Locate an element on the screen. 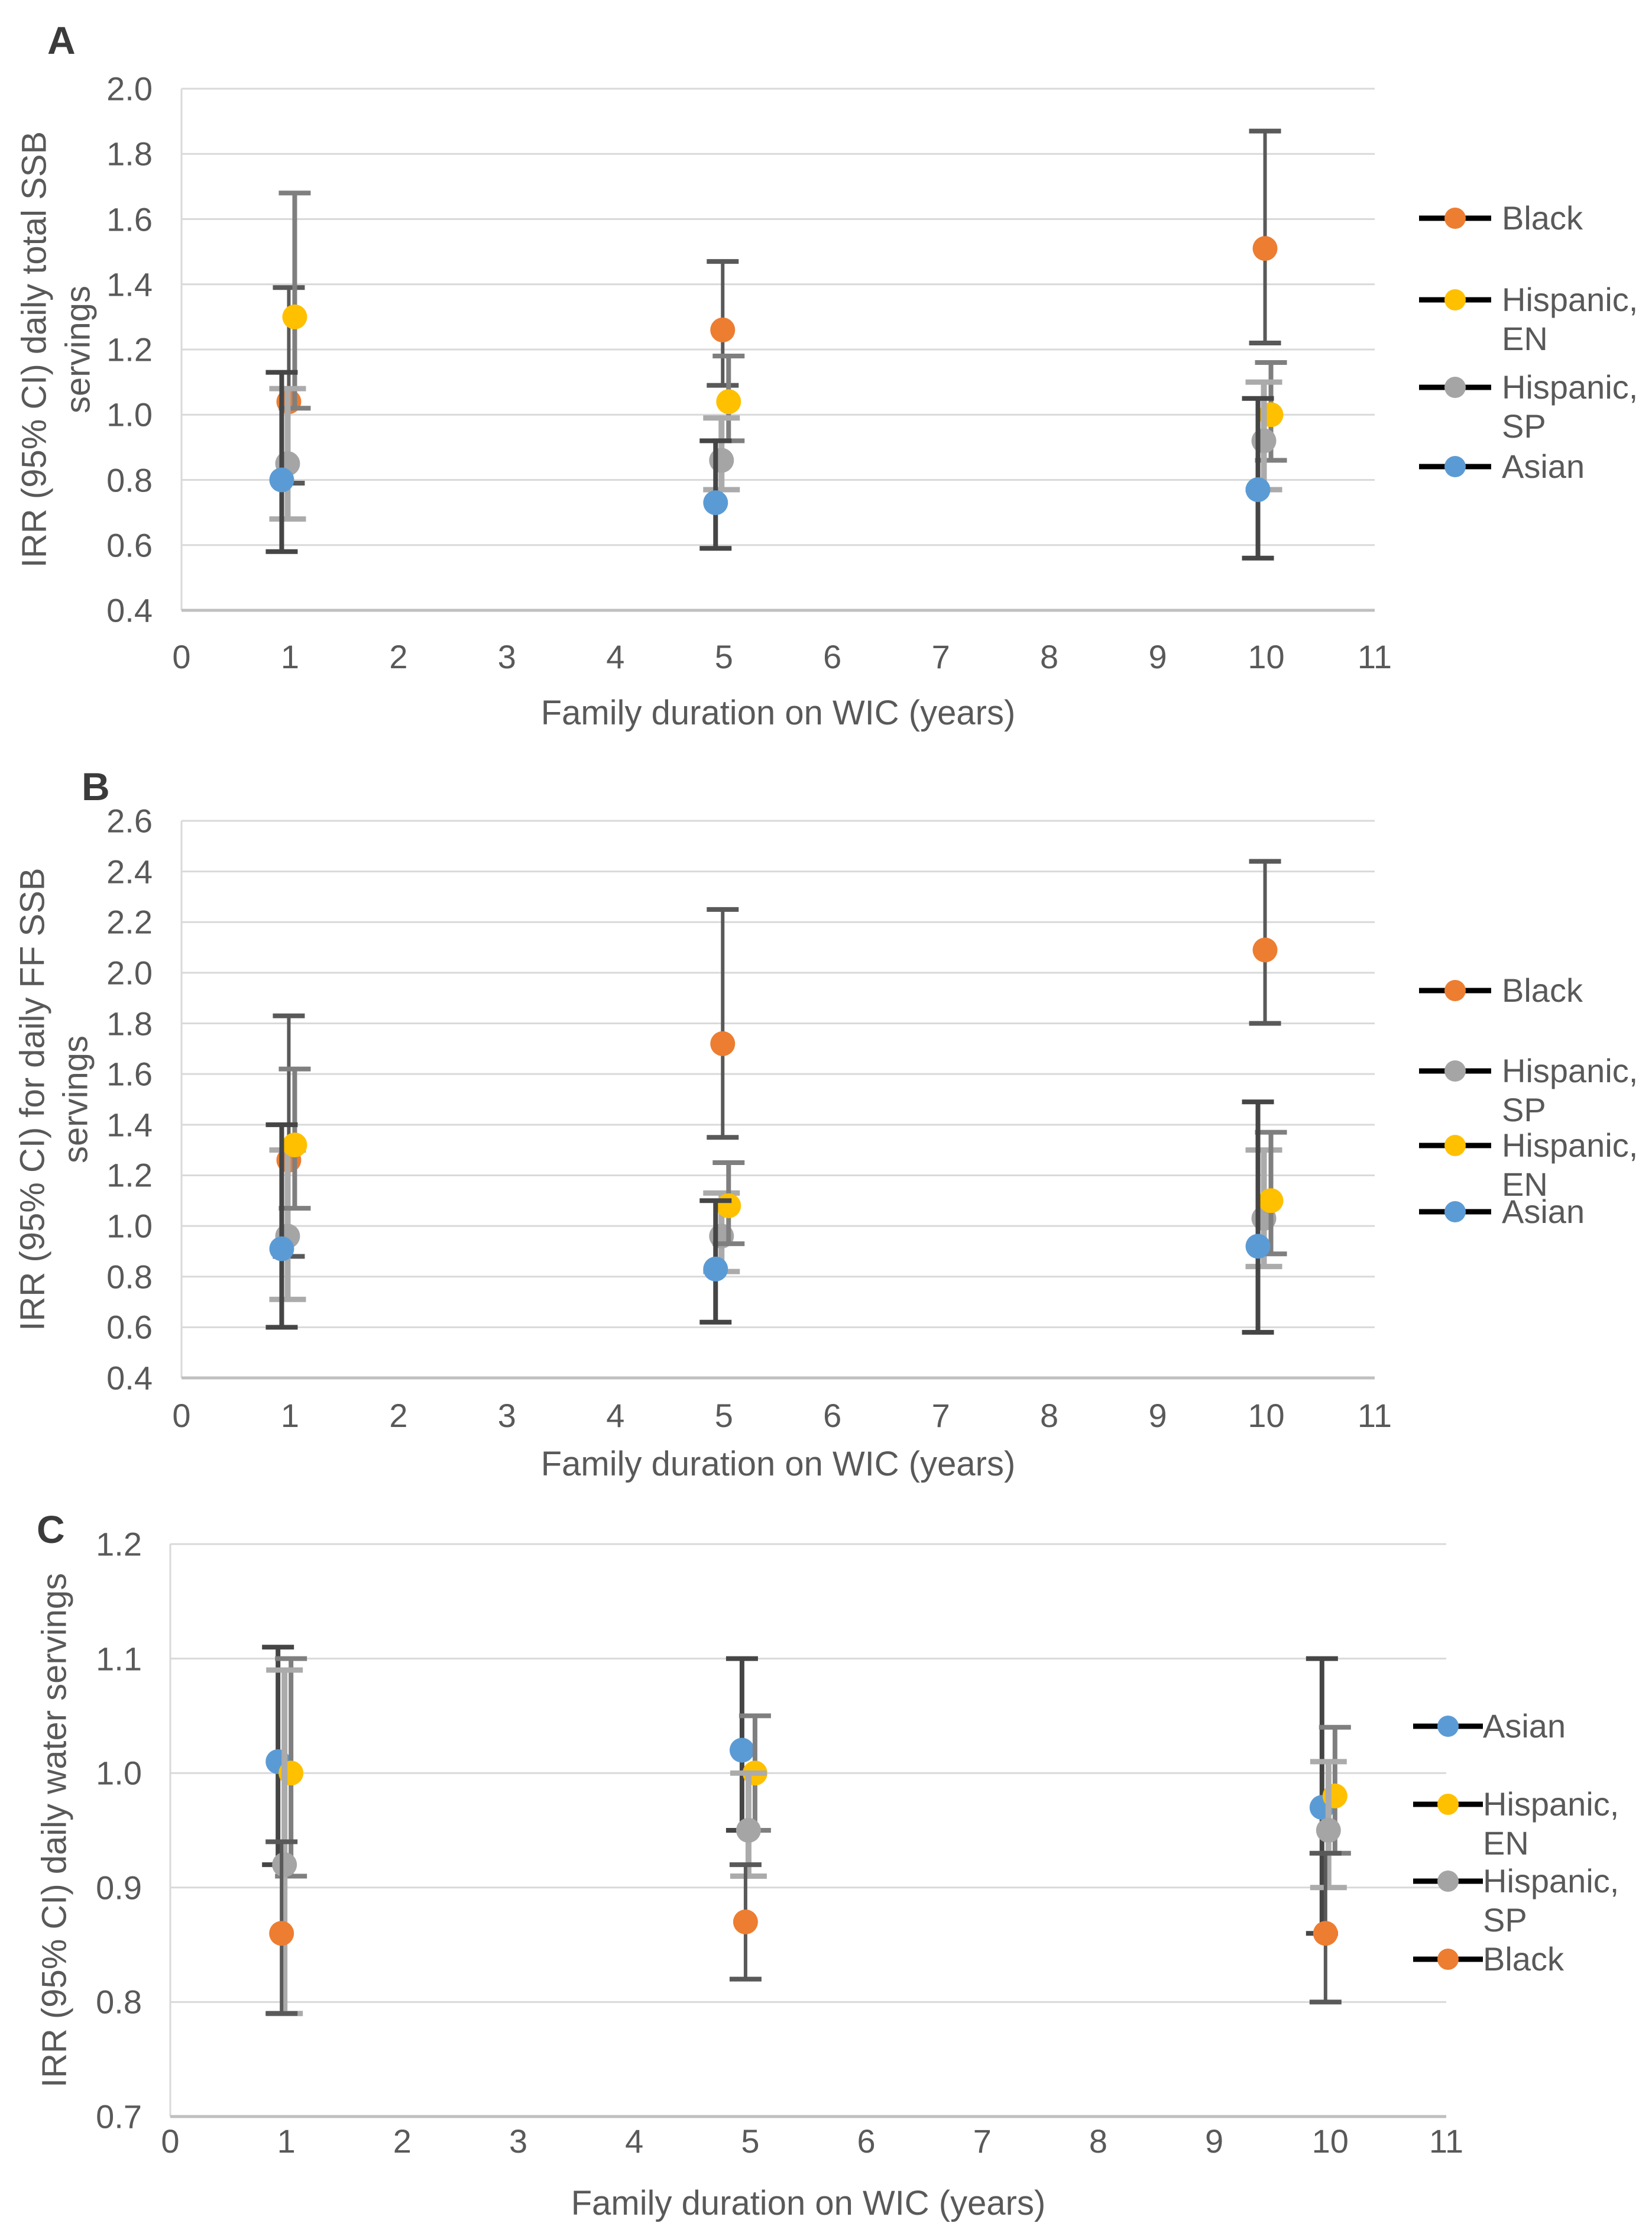  panel-a-x-axis-title: Family duration on WIC (years) is located at coordinates (778, 713).